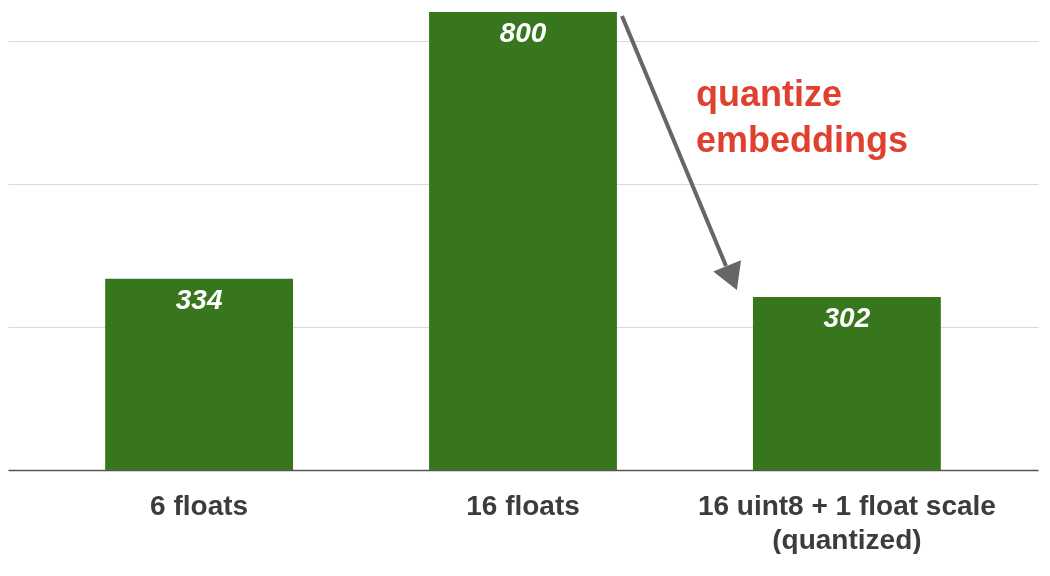 The image size is (1050, 576). What do you see at coordinates (523, 505) in the screenshot?
I see `x-tick-label: 16 floats` at bounding box center [523, 505].